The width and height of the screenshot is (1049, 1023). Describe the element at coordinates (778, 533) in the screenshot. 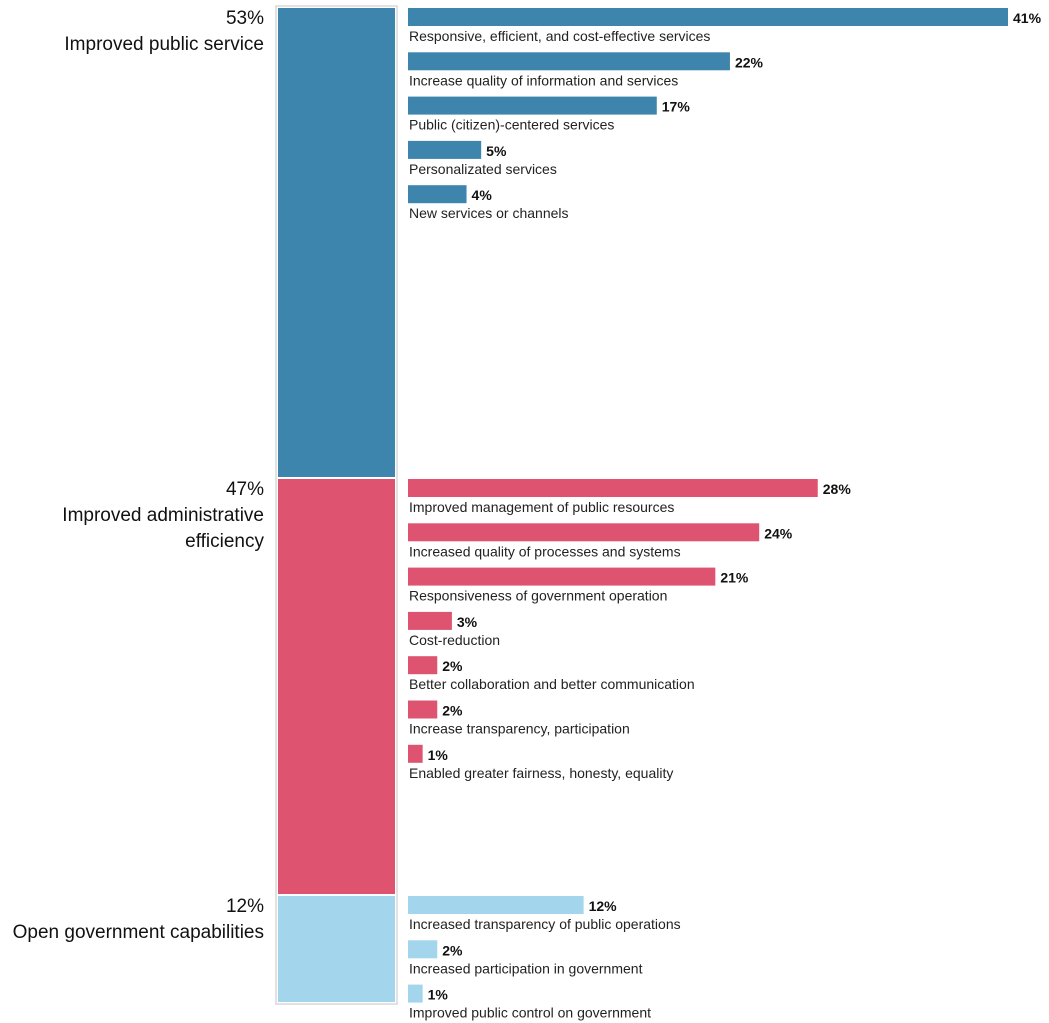

I see `bar-value-label: 24%` at that location.